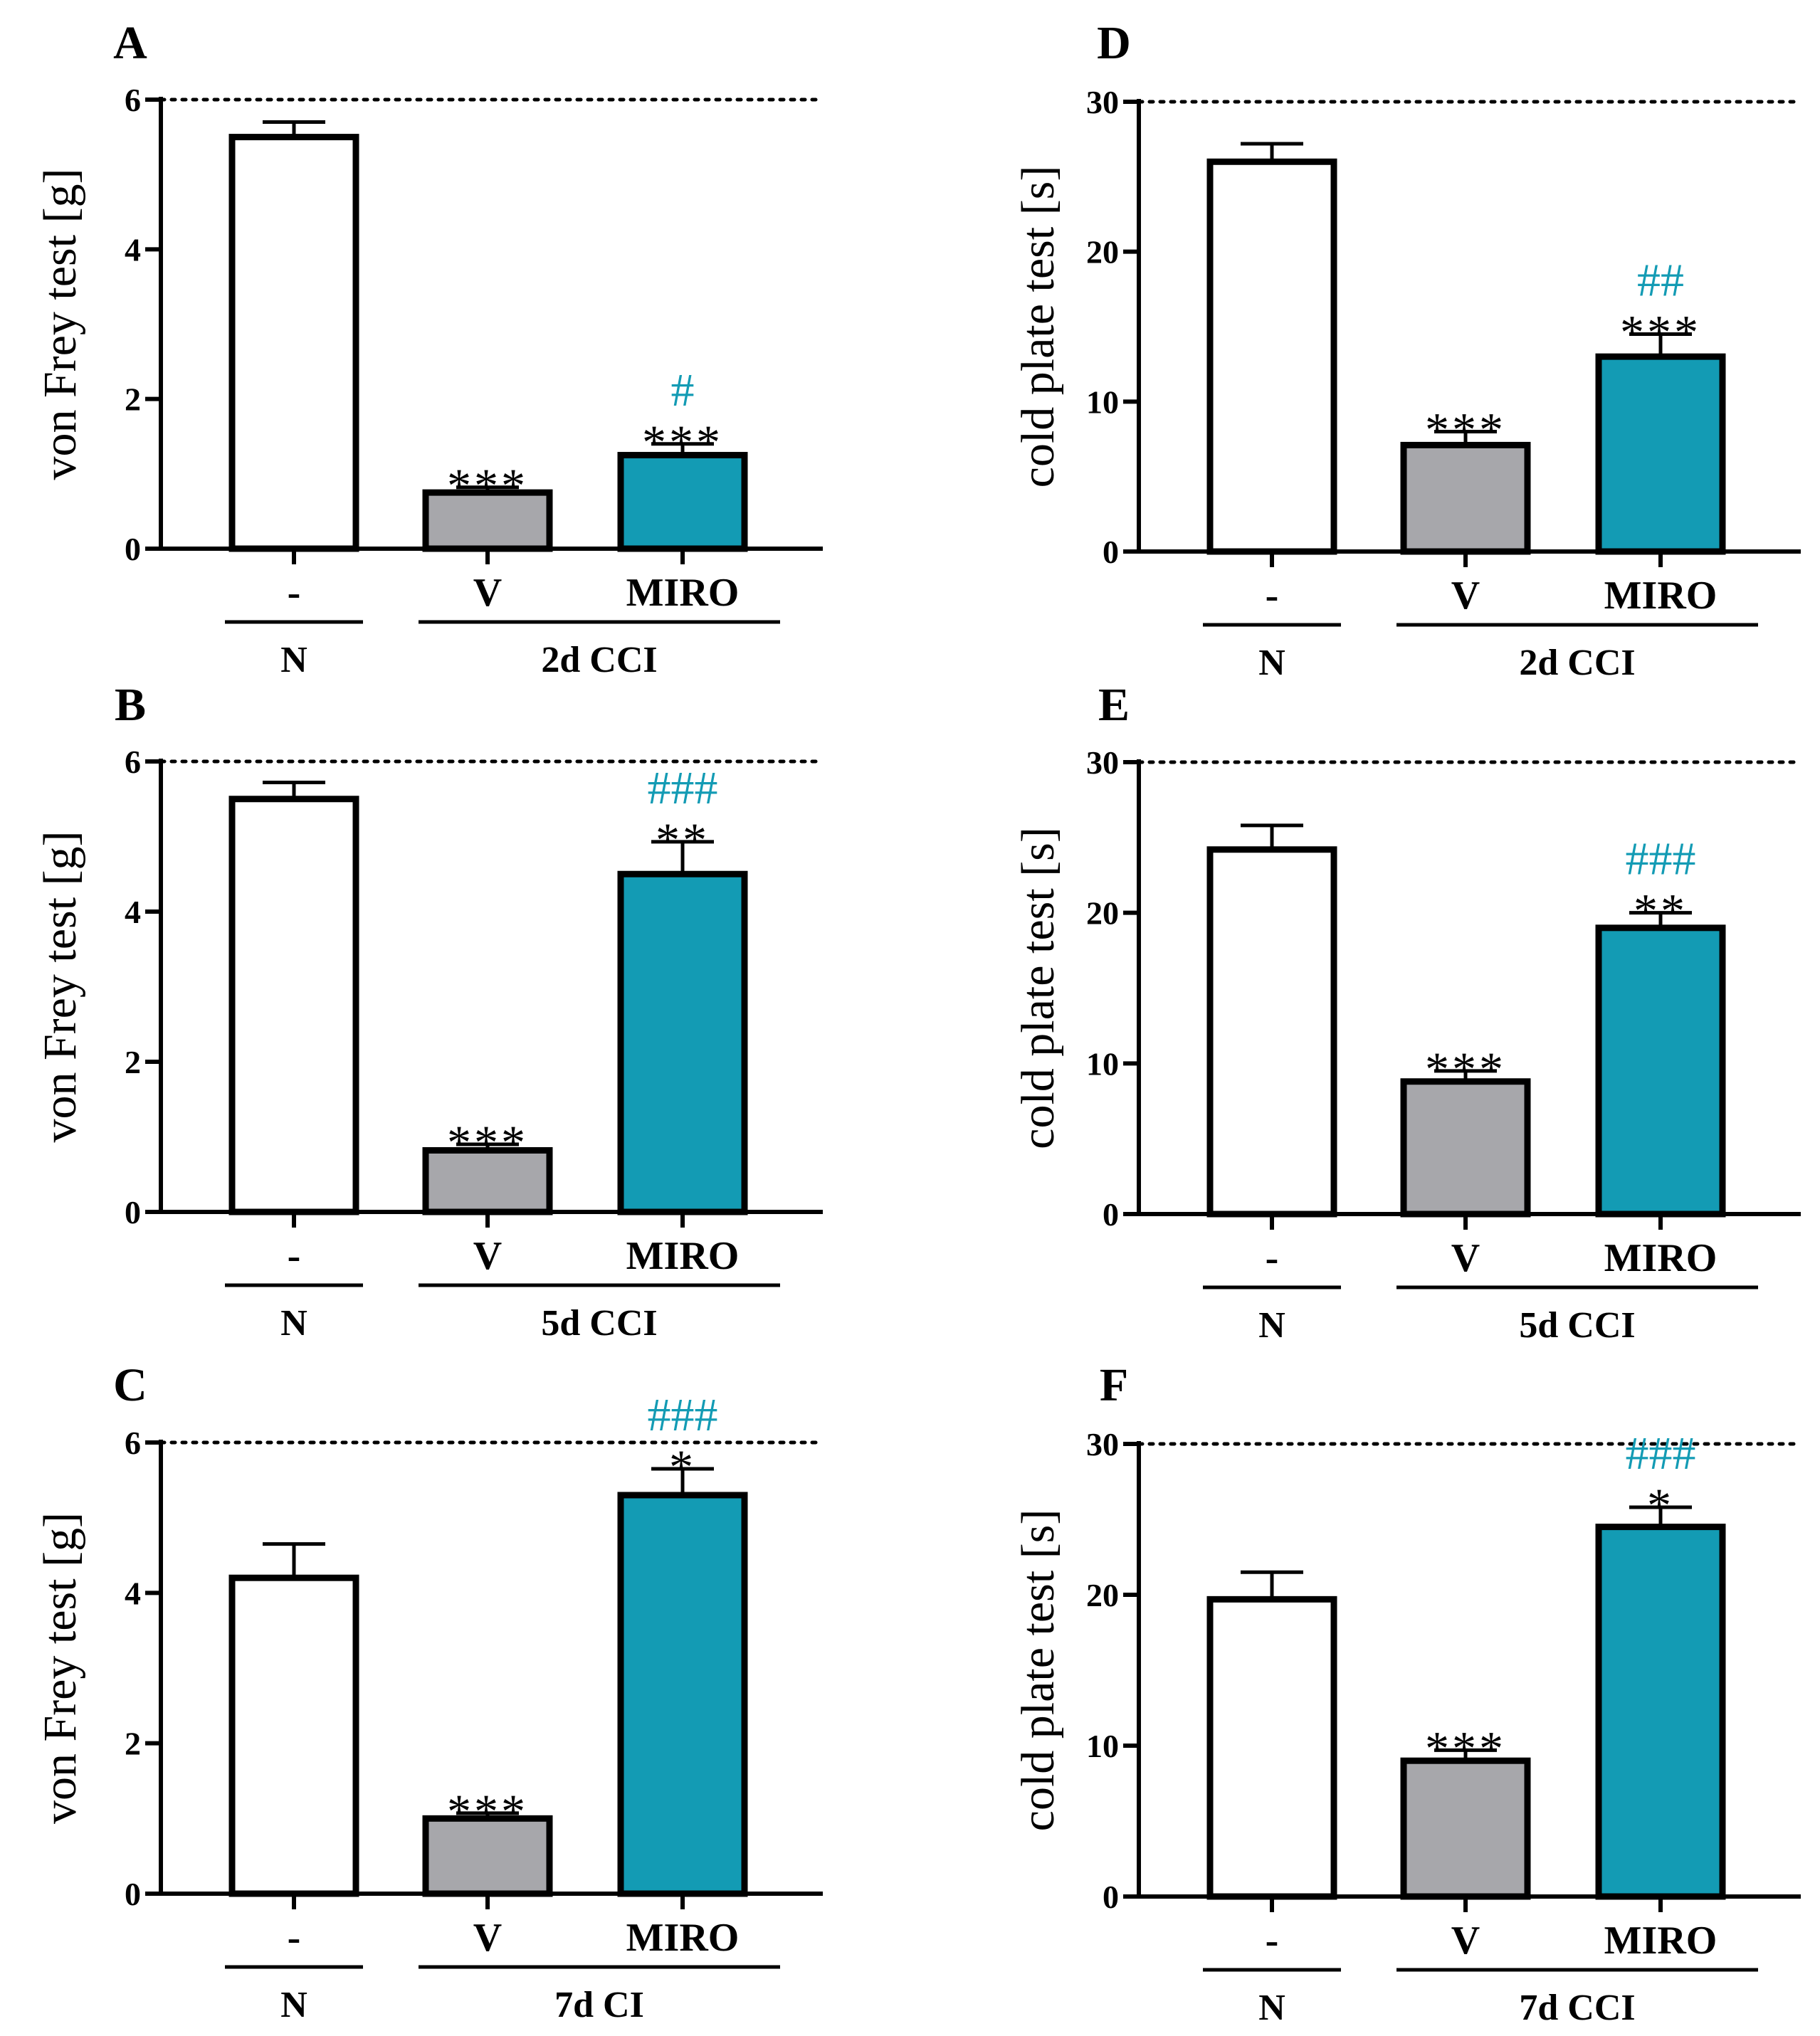 The image size is (1820, 2036). Describe the element at coordinates (1114, 1385) in the screenshot. I see `panel-letter: F` at that location.